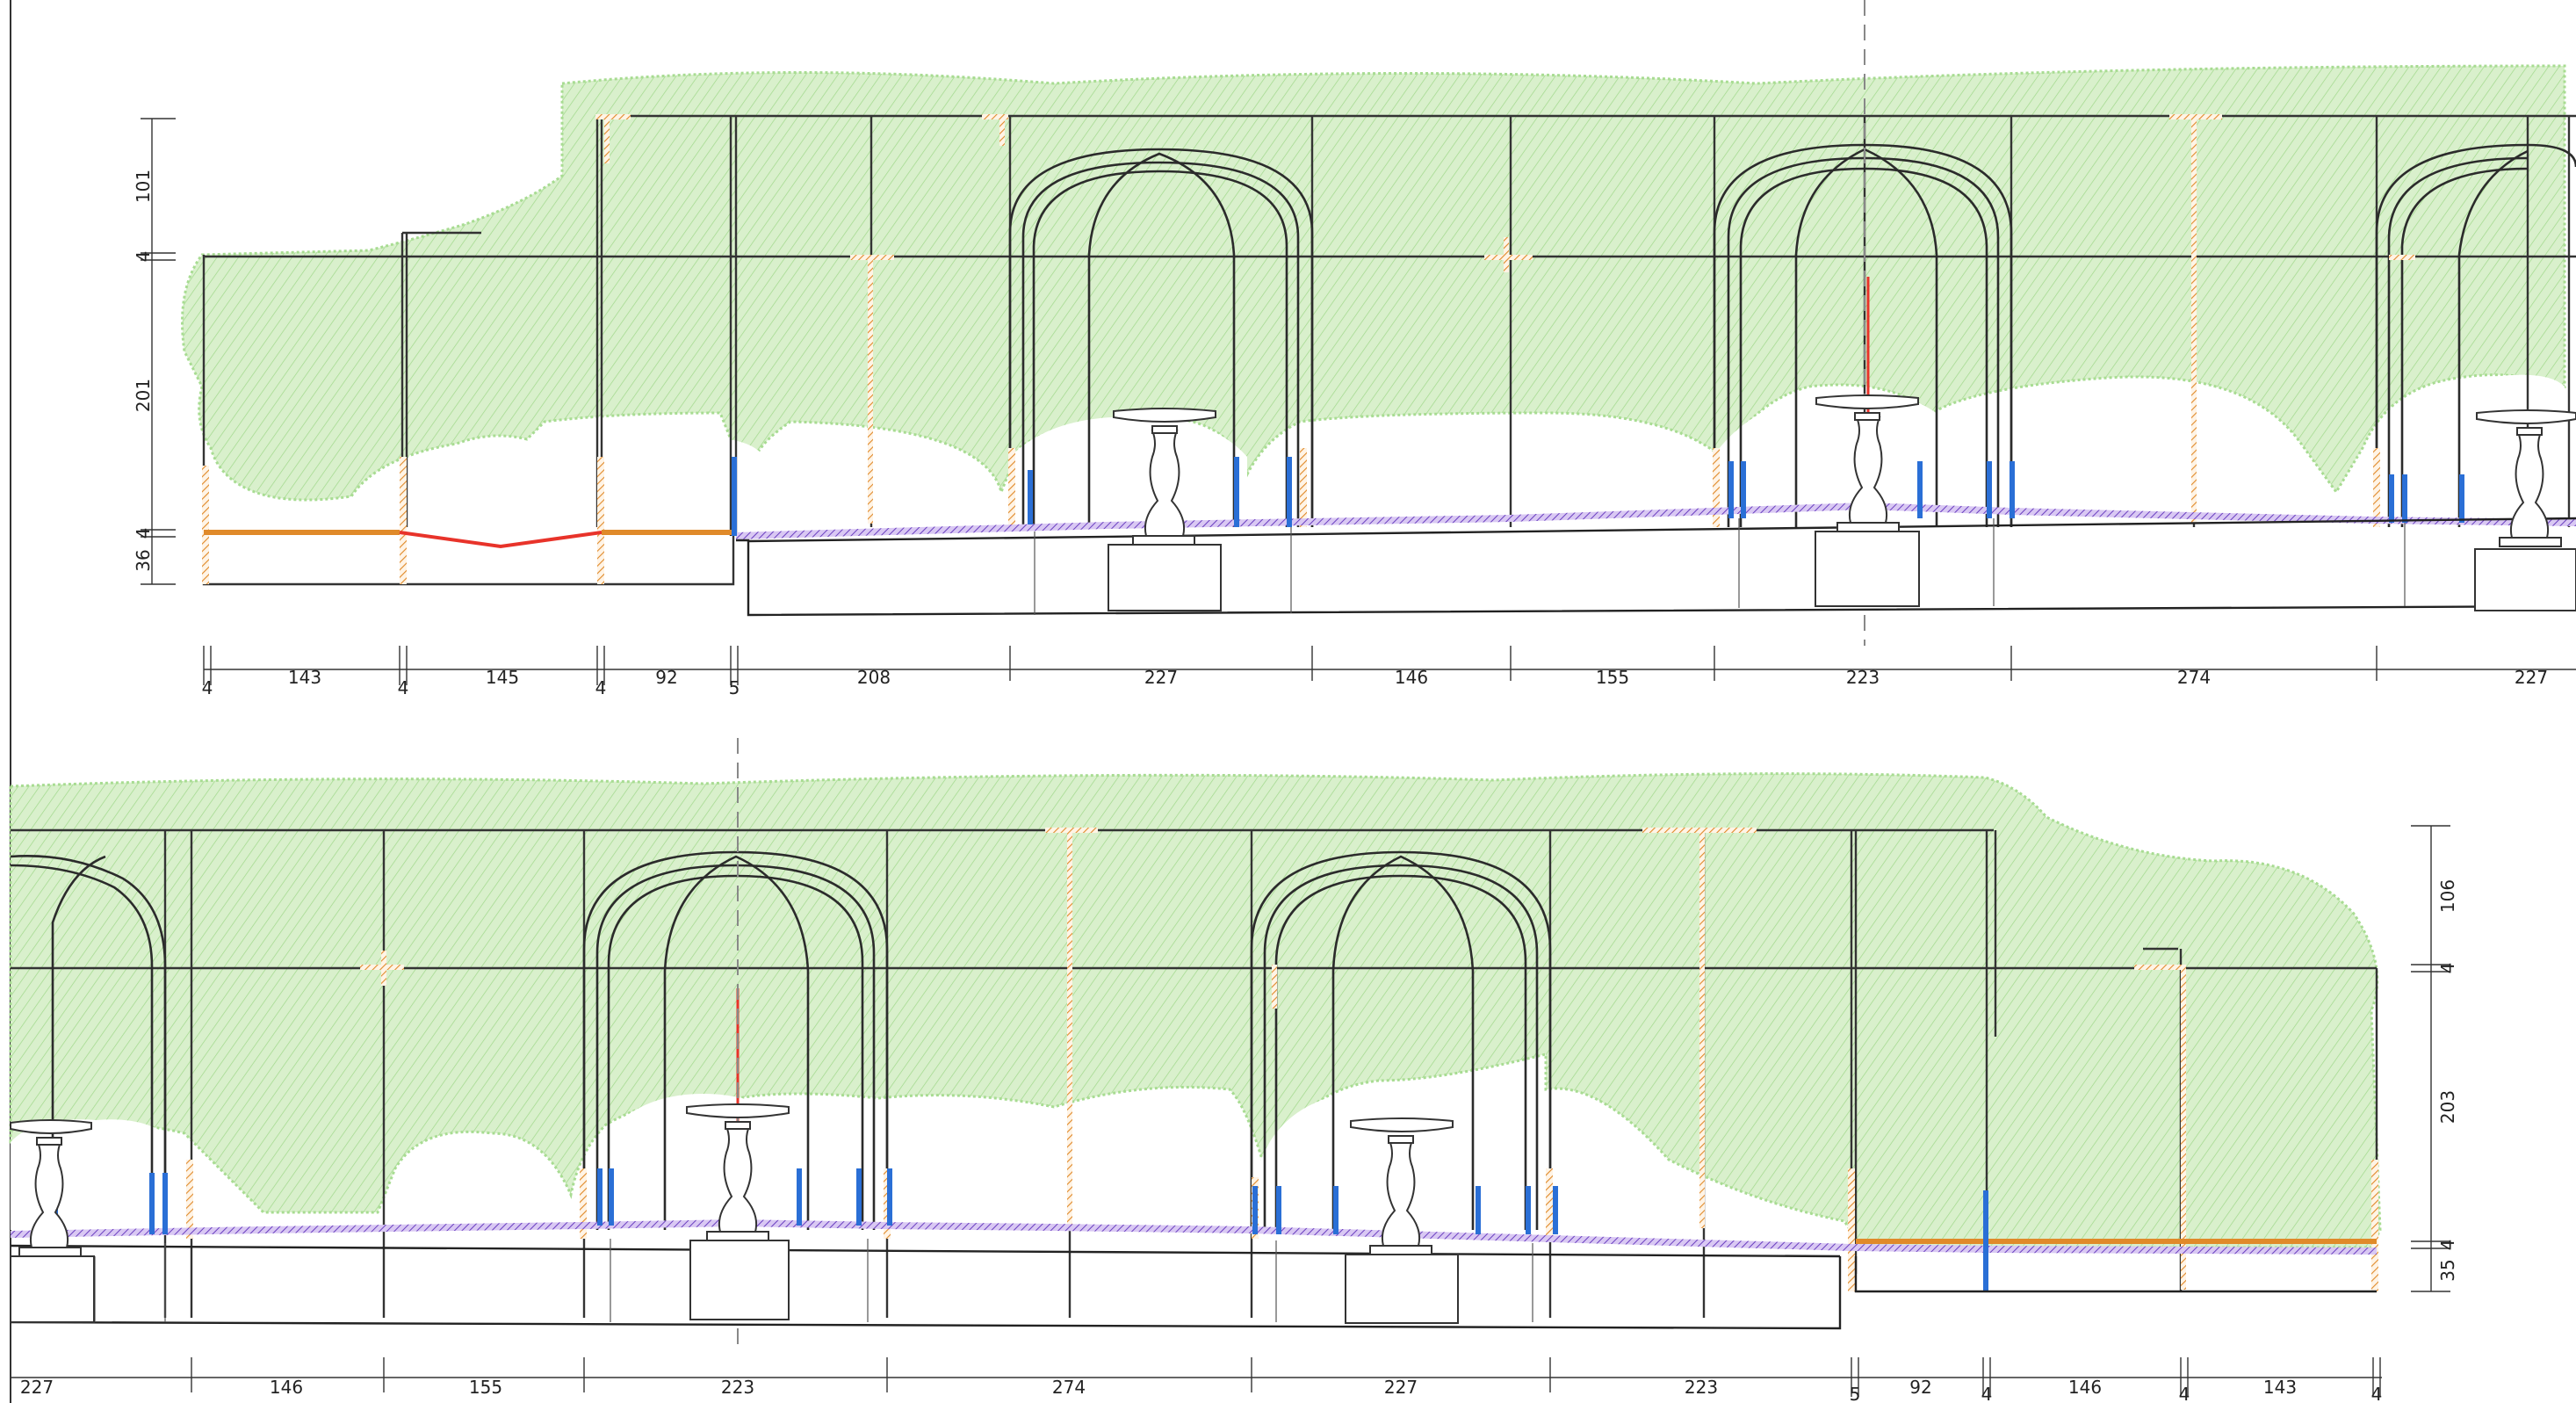  Describe the element at coordinates (1411, 677) in the screenshot. I see `dim-h-top-146: 146` at that location.